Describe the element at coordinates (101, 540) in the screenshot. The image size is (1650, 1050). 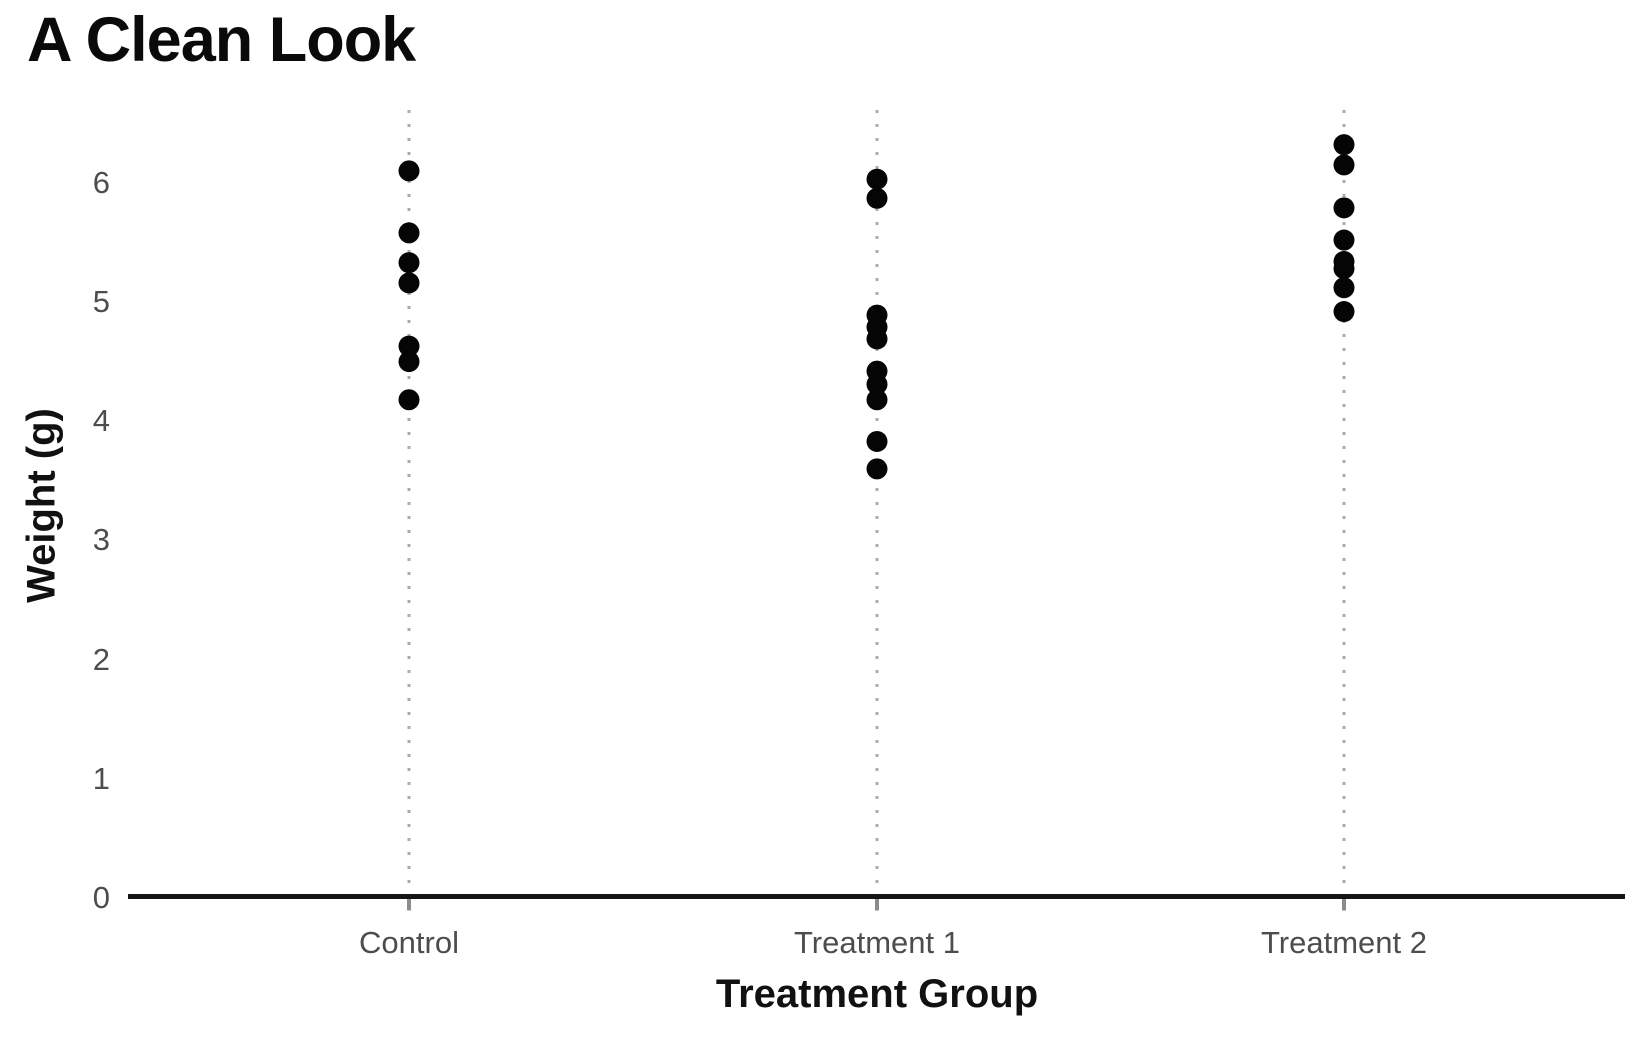
I see `y-tick-label-3: 3` at that location.